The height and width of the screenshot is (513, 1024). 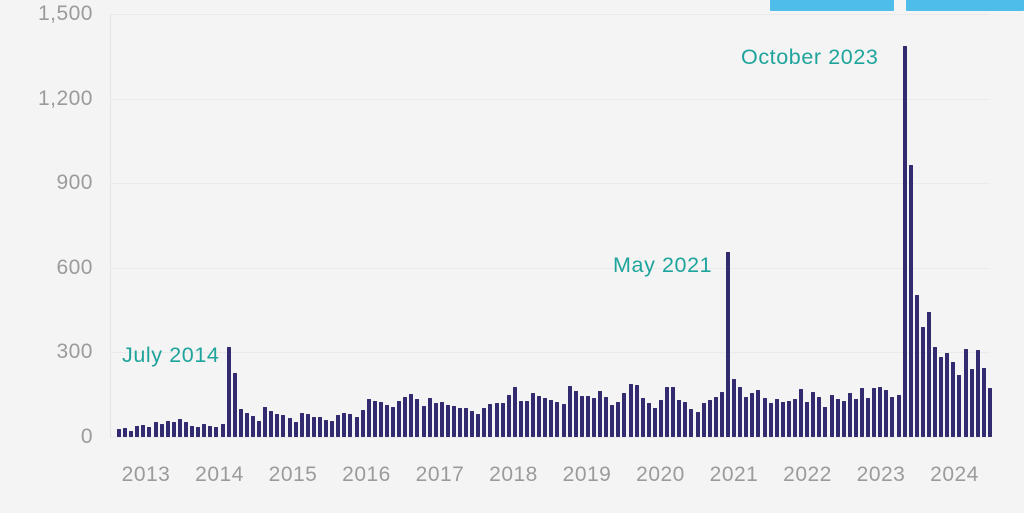 What do you see at coordinates (513, 474) in the screenshot?
I see `x-tick-label: 2018` at bounding box center [513, 474].